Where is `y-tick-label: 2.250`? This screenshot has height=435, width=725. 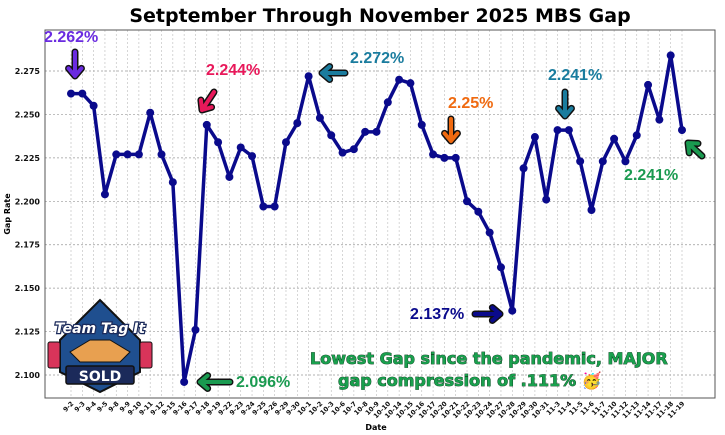
y-tick-label: 2.250 is located at coordinates (28, 114).